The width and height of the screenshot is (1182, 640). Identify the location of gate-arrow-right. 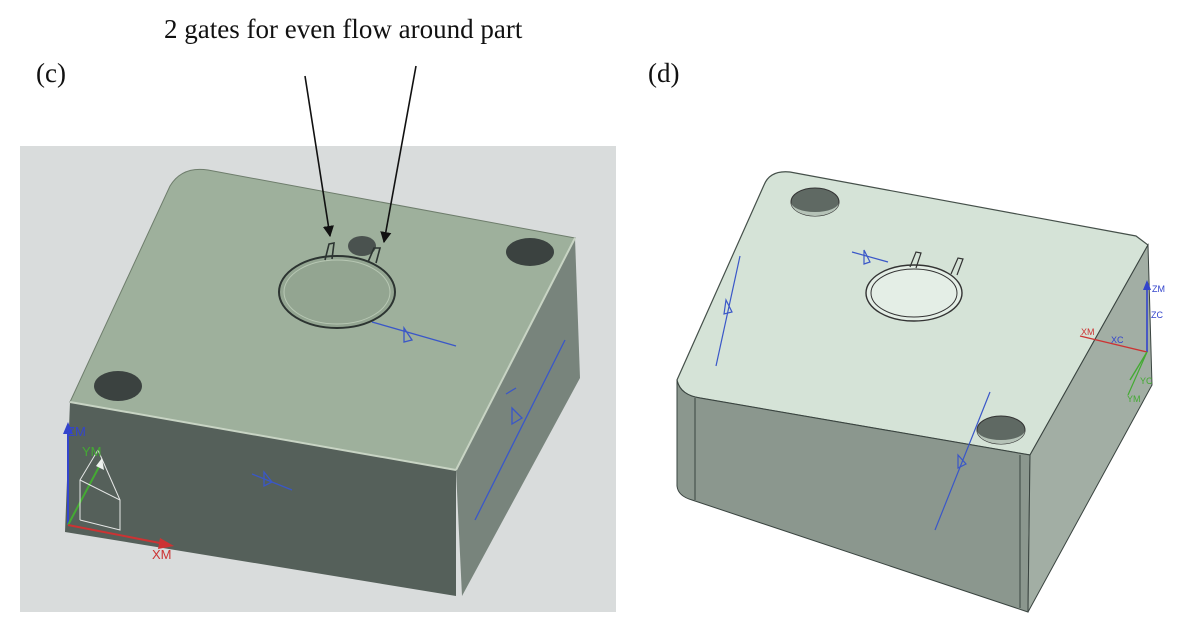
(398, 154).